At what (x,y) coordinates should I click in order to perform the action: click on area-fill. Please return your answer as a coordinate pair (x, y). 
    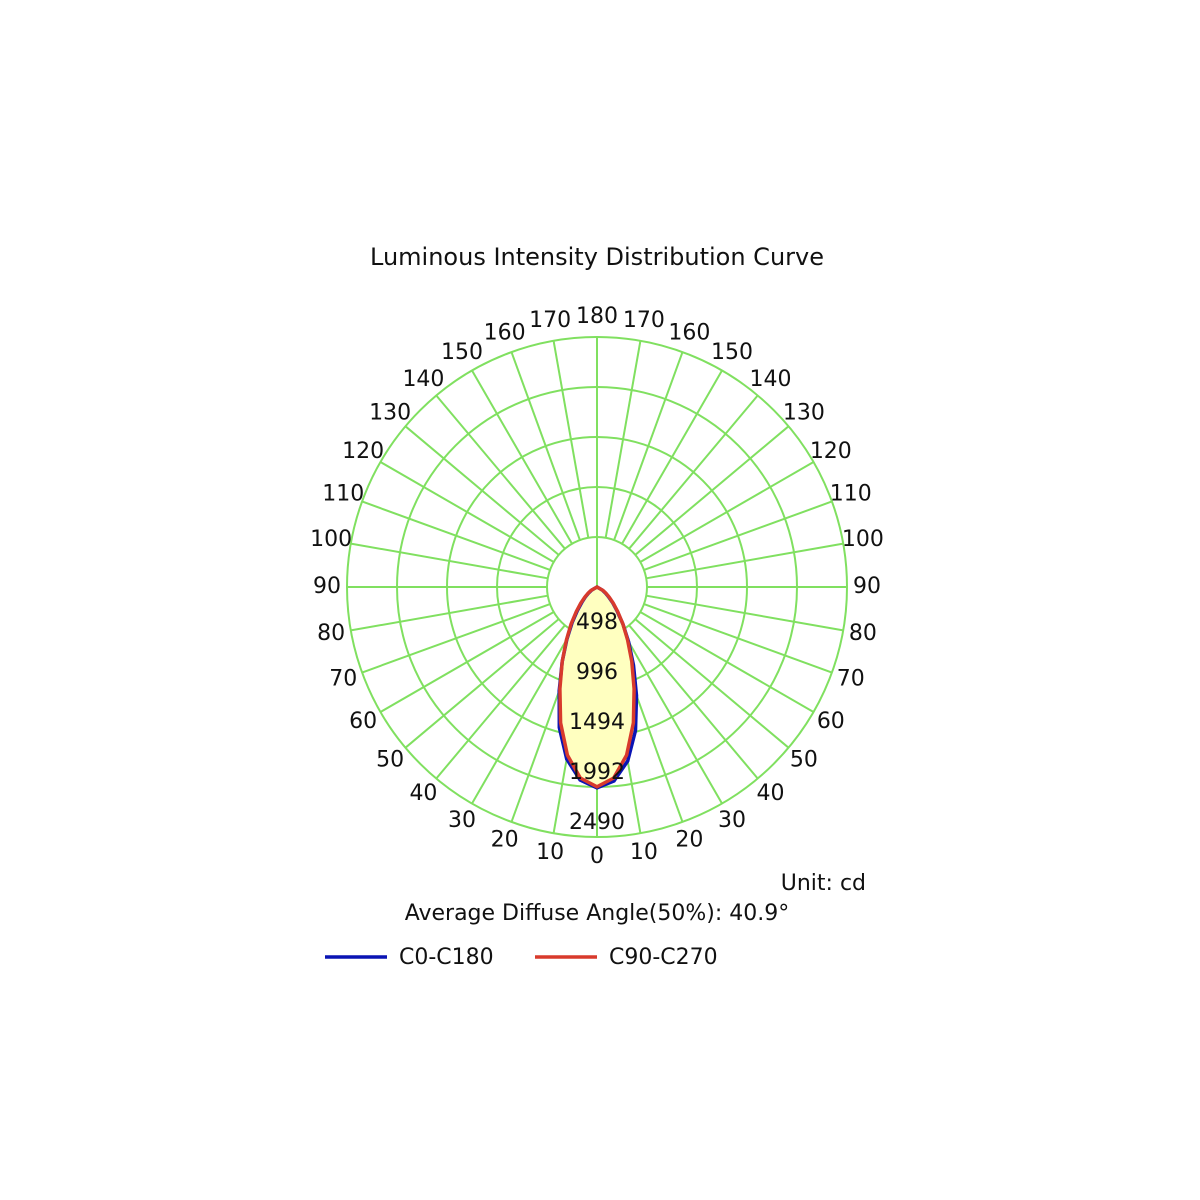
    Looking at the image, I should click on (598, 687).